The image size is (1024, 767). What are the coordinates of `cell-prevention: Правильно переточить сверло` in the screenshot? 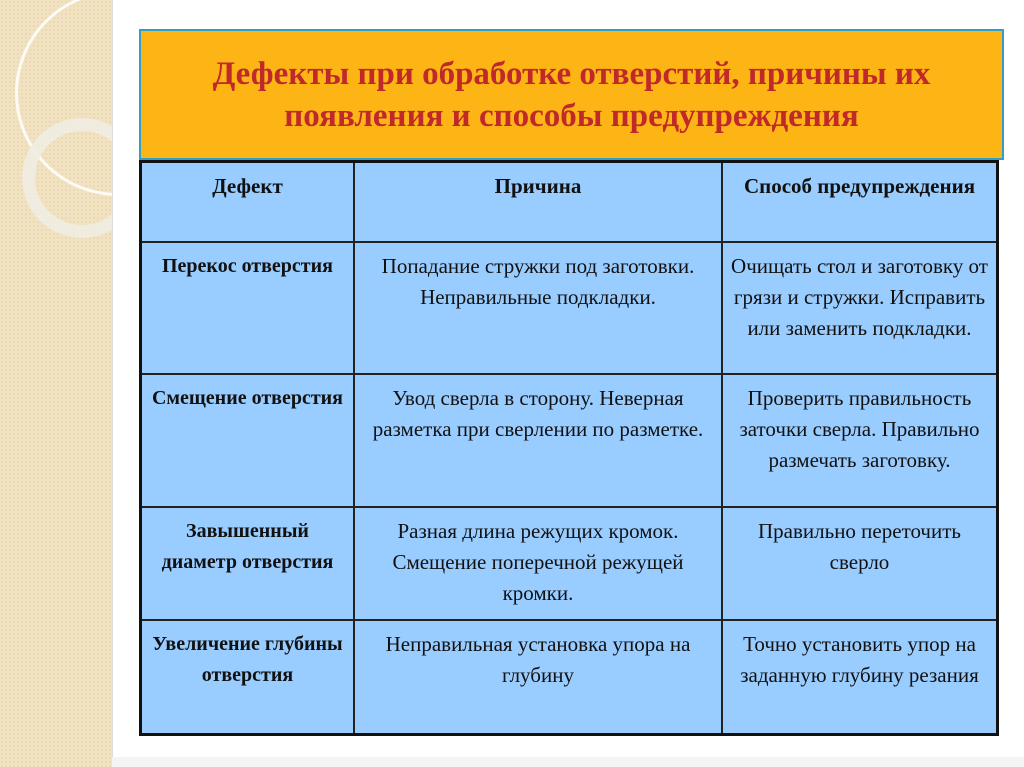 It's located at (860, 563).